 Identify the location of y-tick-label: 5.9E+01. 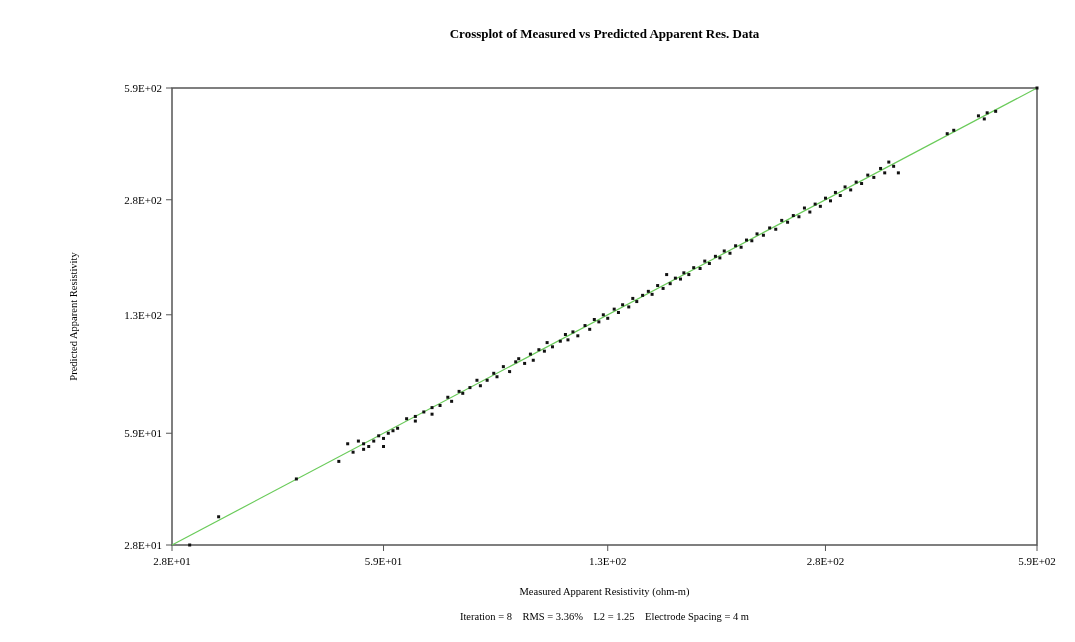
(143, 433).